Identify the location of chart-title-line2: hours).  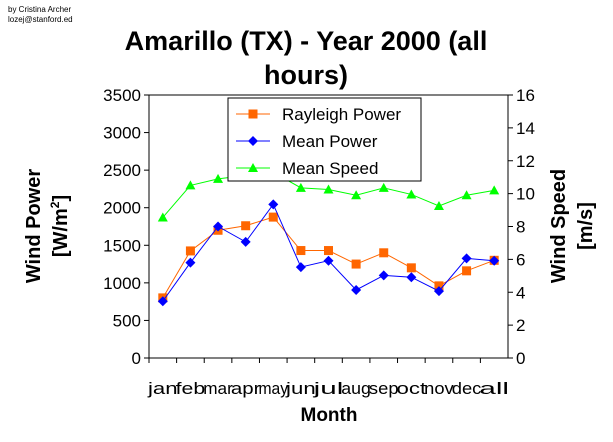
(306, 75).